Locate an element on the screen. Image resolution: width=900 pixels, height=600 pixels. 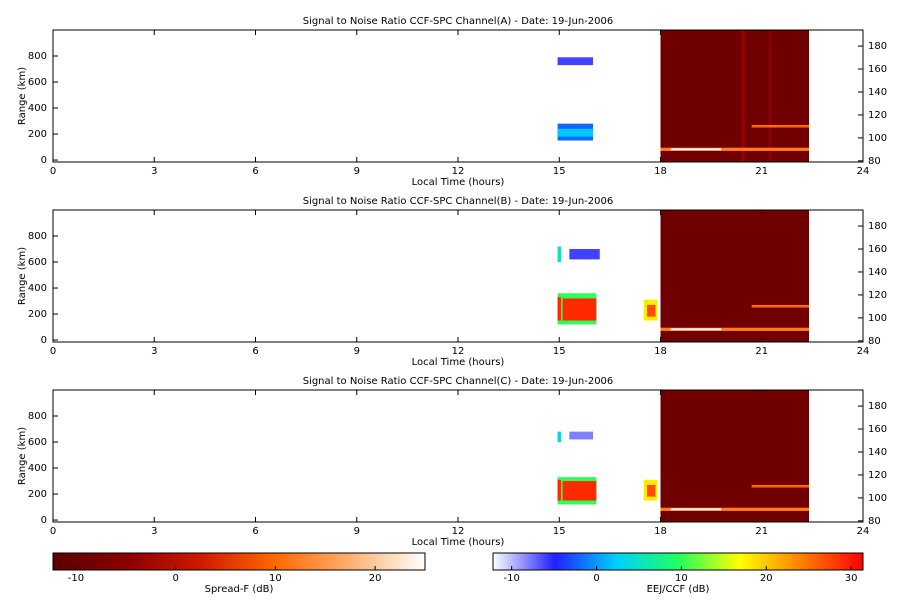
colorbar-tick-label: -10 is located at coordinates (76, 578).